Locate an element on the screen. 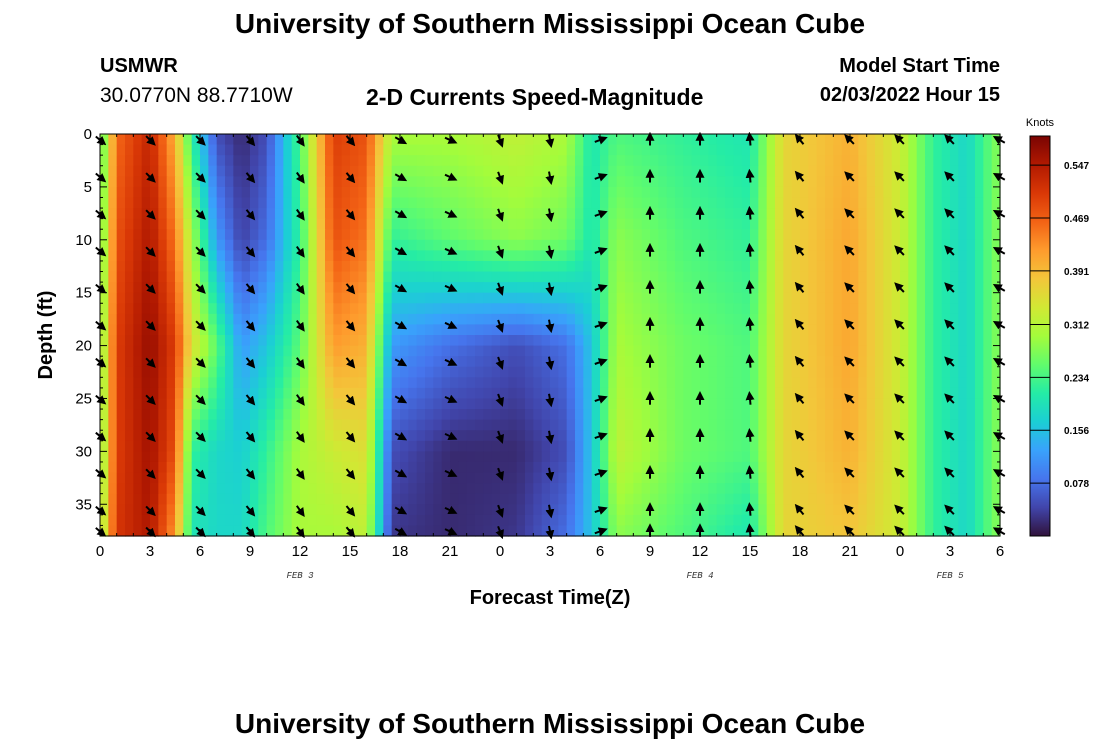 The image size is (1100, 750). y-tick-label: 20 is located at coordinates (83, 346).